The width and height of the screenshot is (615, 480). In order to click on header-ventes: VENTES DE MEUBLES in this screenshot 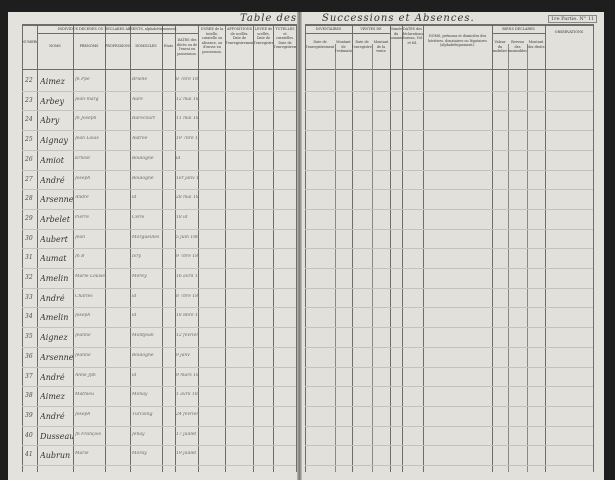, I will do `click(371, 29)`.